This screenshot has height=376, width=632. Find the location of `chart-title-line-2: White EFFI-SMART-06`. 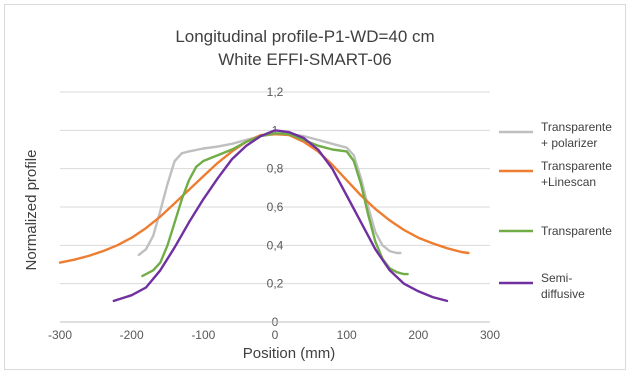

chart-title-line-2: White EFFI-SMART-06 is located at coordinates (305, 59).